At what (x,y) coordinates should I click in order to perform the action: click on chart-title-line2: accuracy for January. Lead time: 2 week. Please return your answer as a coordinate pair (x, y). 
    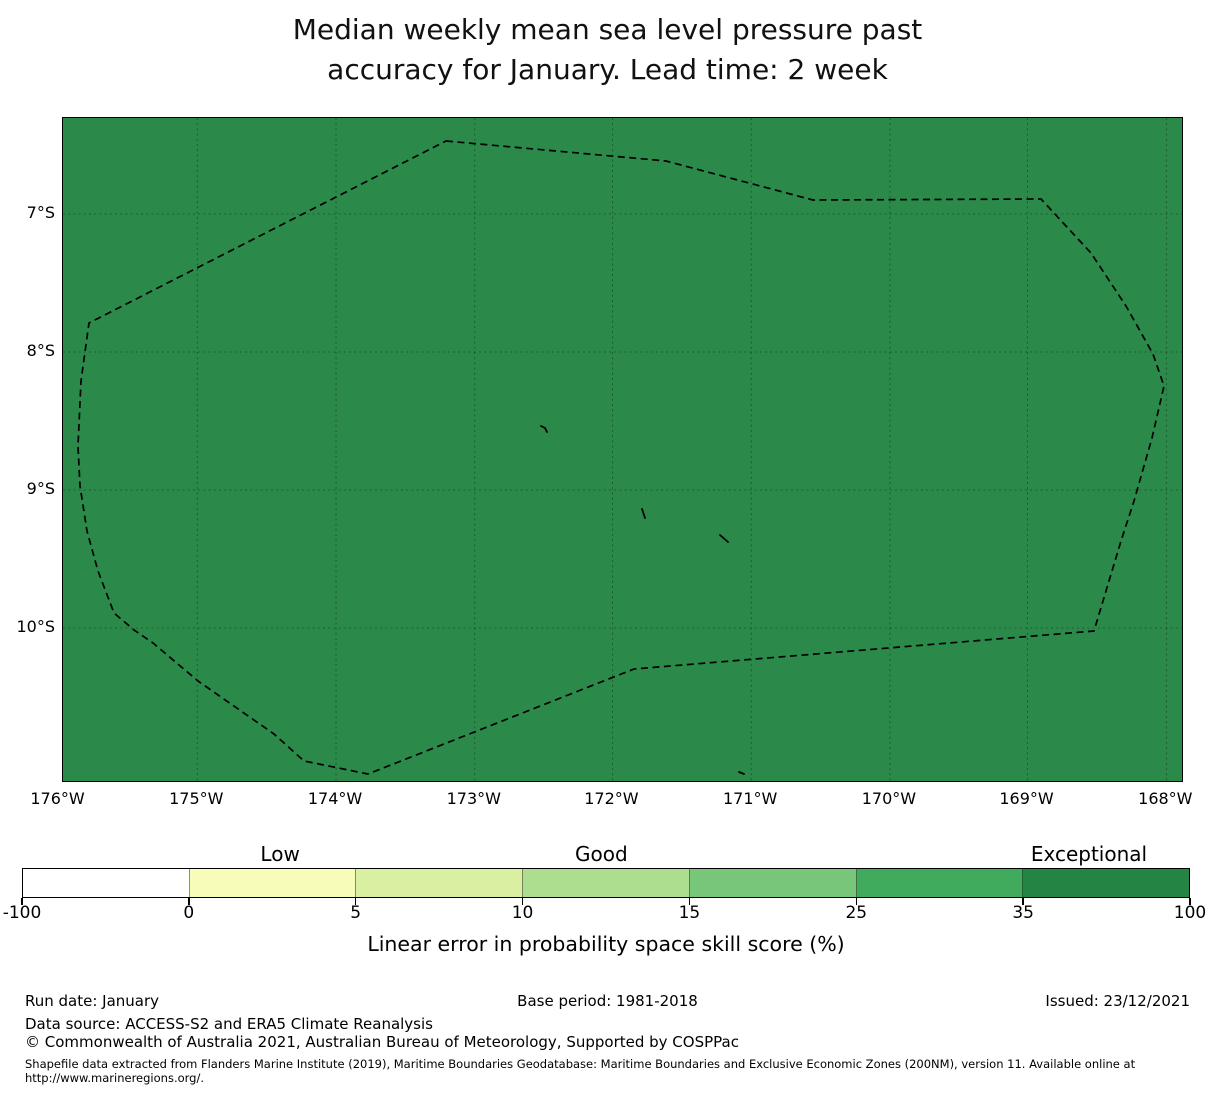
    Looking at the image, I should click on (607, 69).